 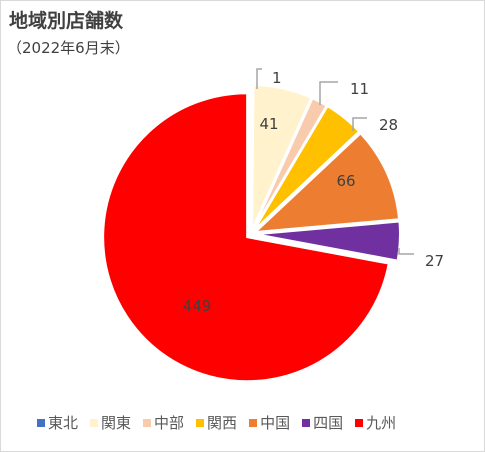 I want to click on pie-slice-中国, so click(x=326, y=182).